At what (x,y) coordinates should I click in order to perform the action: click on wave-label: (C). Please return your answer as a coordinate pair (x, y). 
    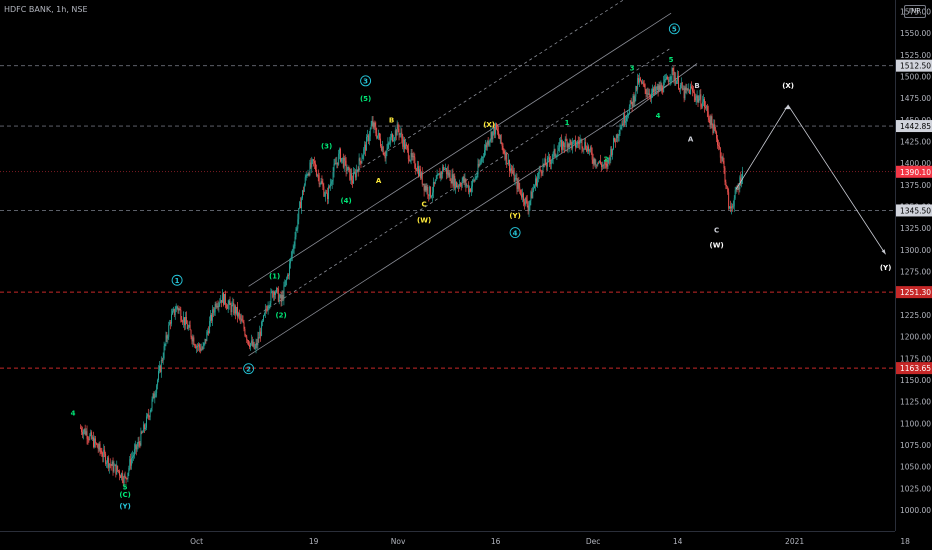
    Looking at the image, I should click on (125, 495).